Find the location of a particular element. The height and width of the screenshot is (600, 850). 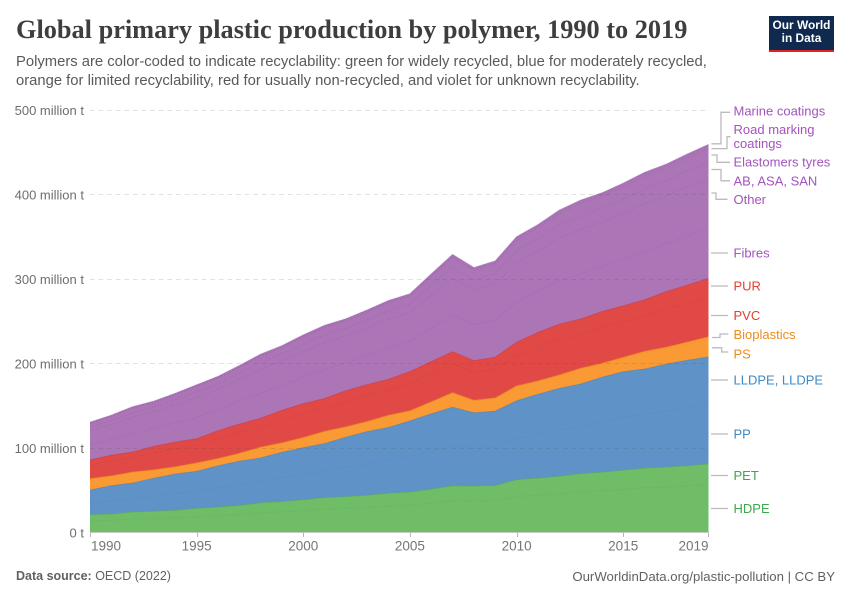

svg-text: AB, ASA, SAN is located at coordinates (776, 181).